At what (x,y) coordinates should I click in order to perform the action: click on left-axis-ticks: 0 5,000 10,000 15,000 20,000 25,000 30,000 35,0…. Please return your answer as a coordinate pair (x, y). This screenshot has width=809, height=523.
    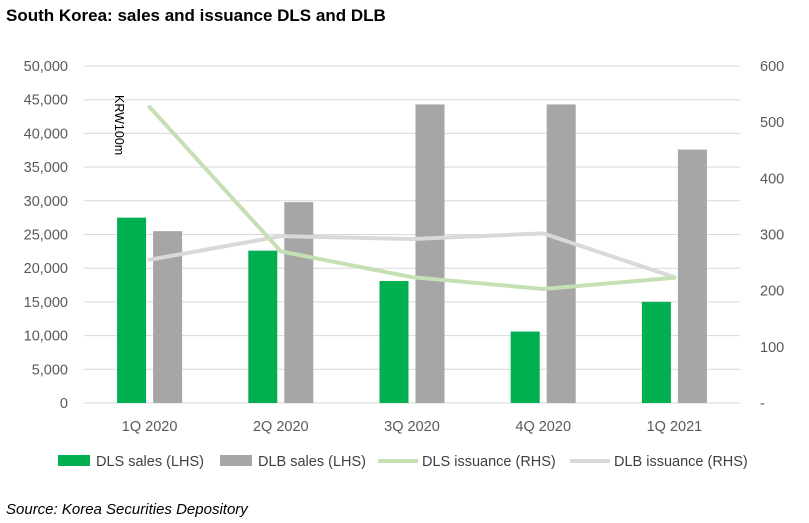
    Looking at the image, I should click on (46, 235).